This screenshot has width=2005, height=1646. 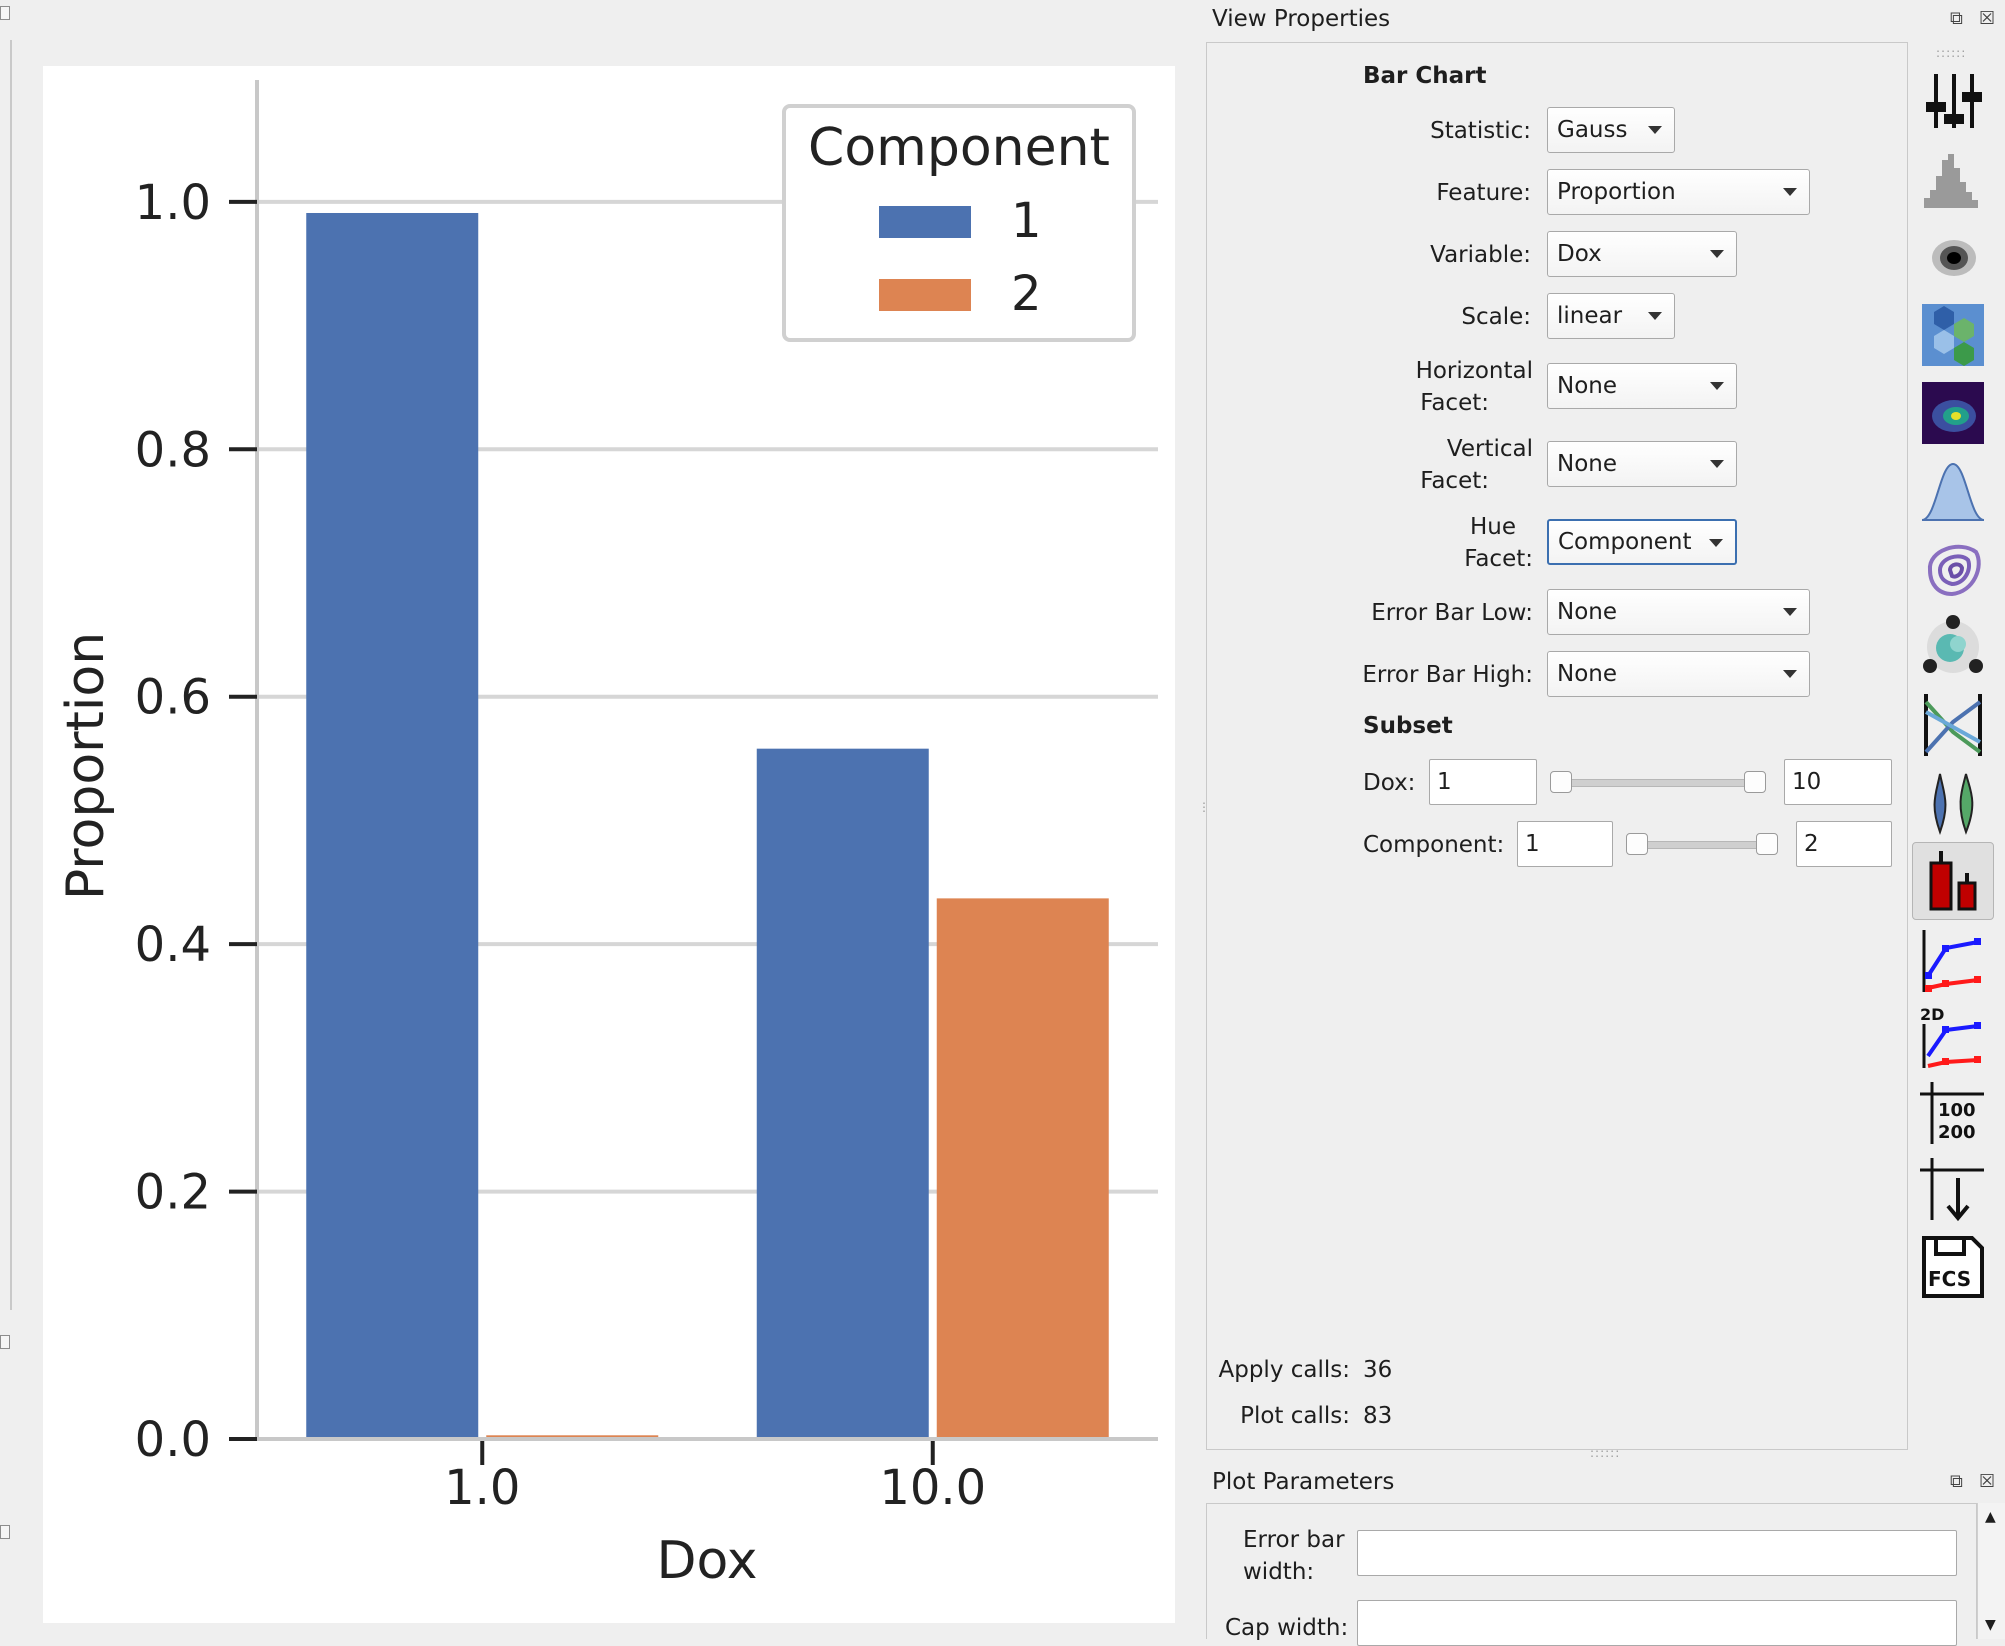 I want to click on subset-component-min-handle, so click(x=1637, y=844).